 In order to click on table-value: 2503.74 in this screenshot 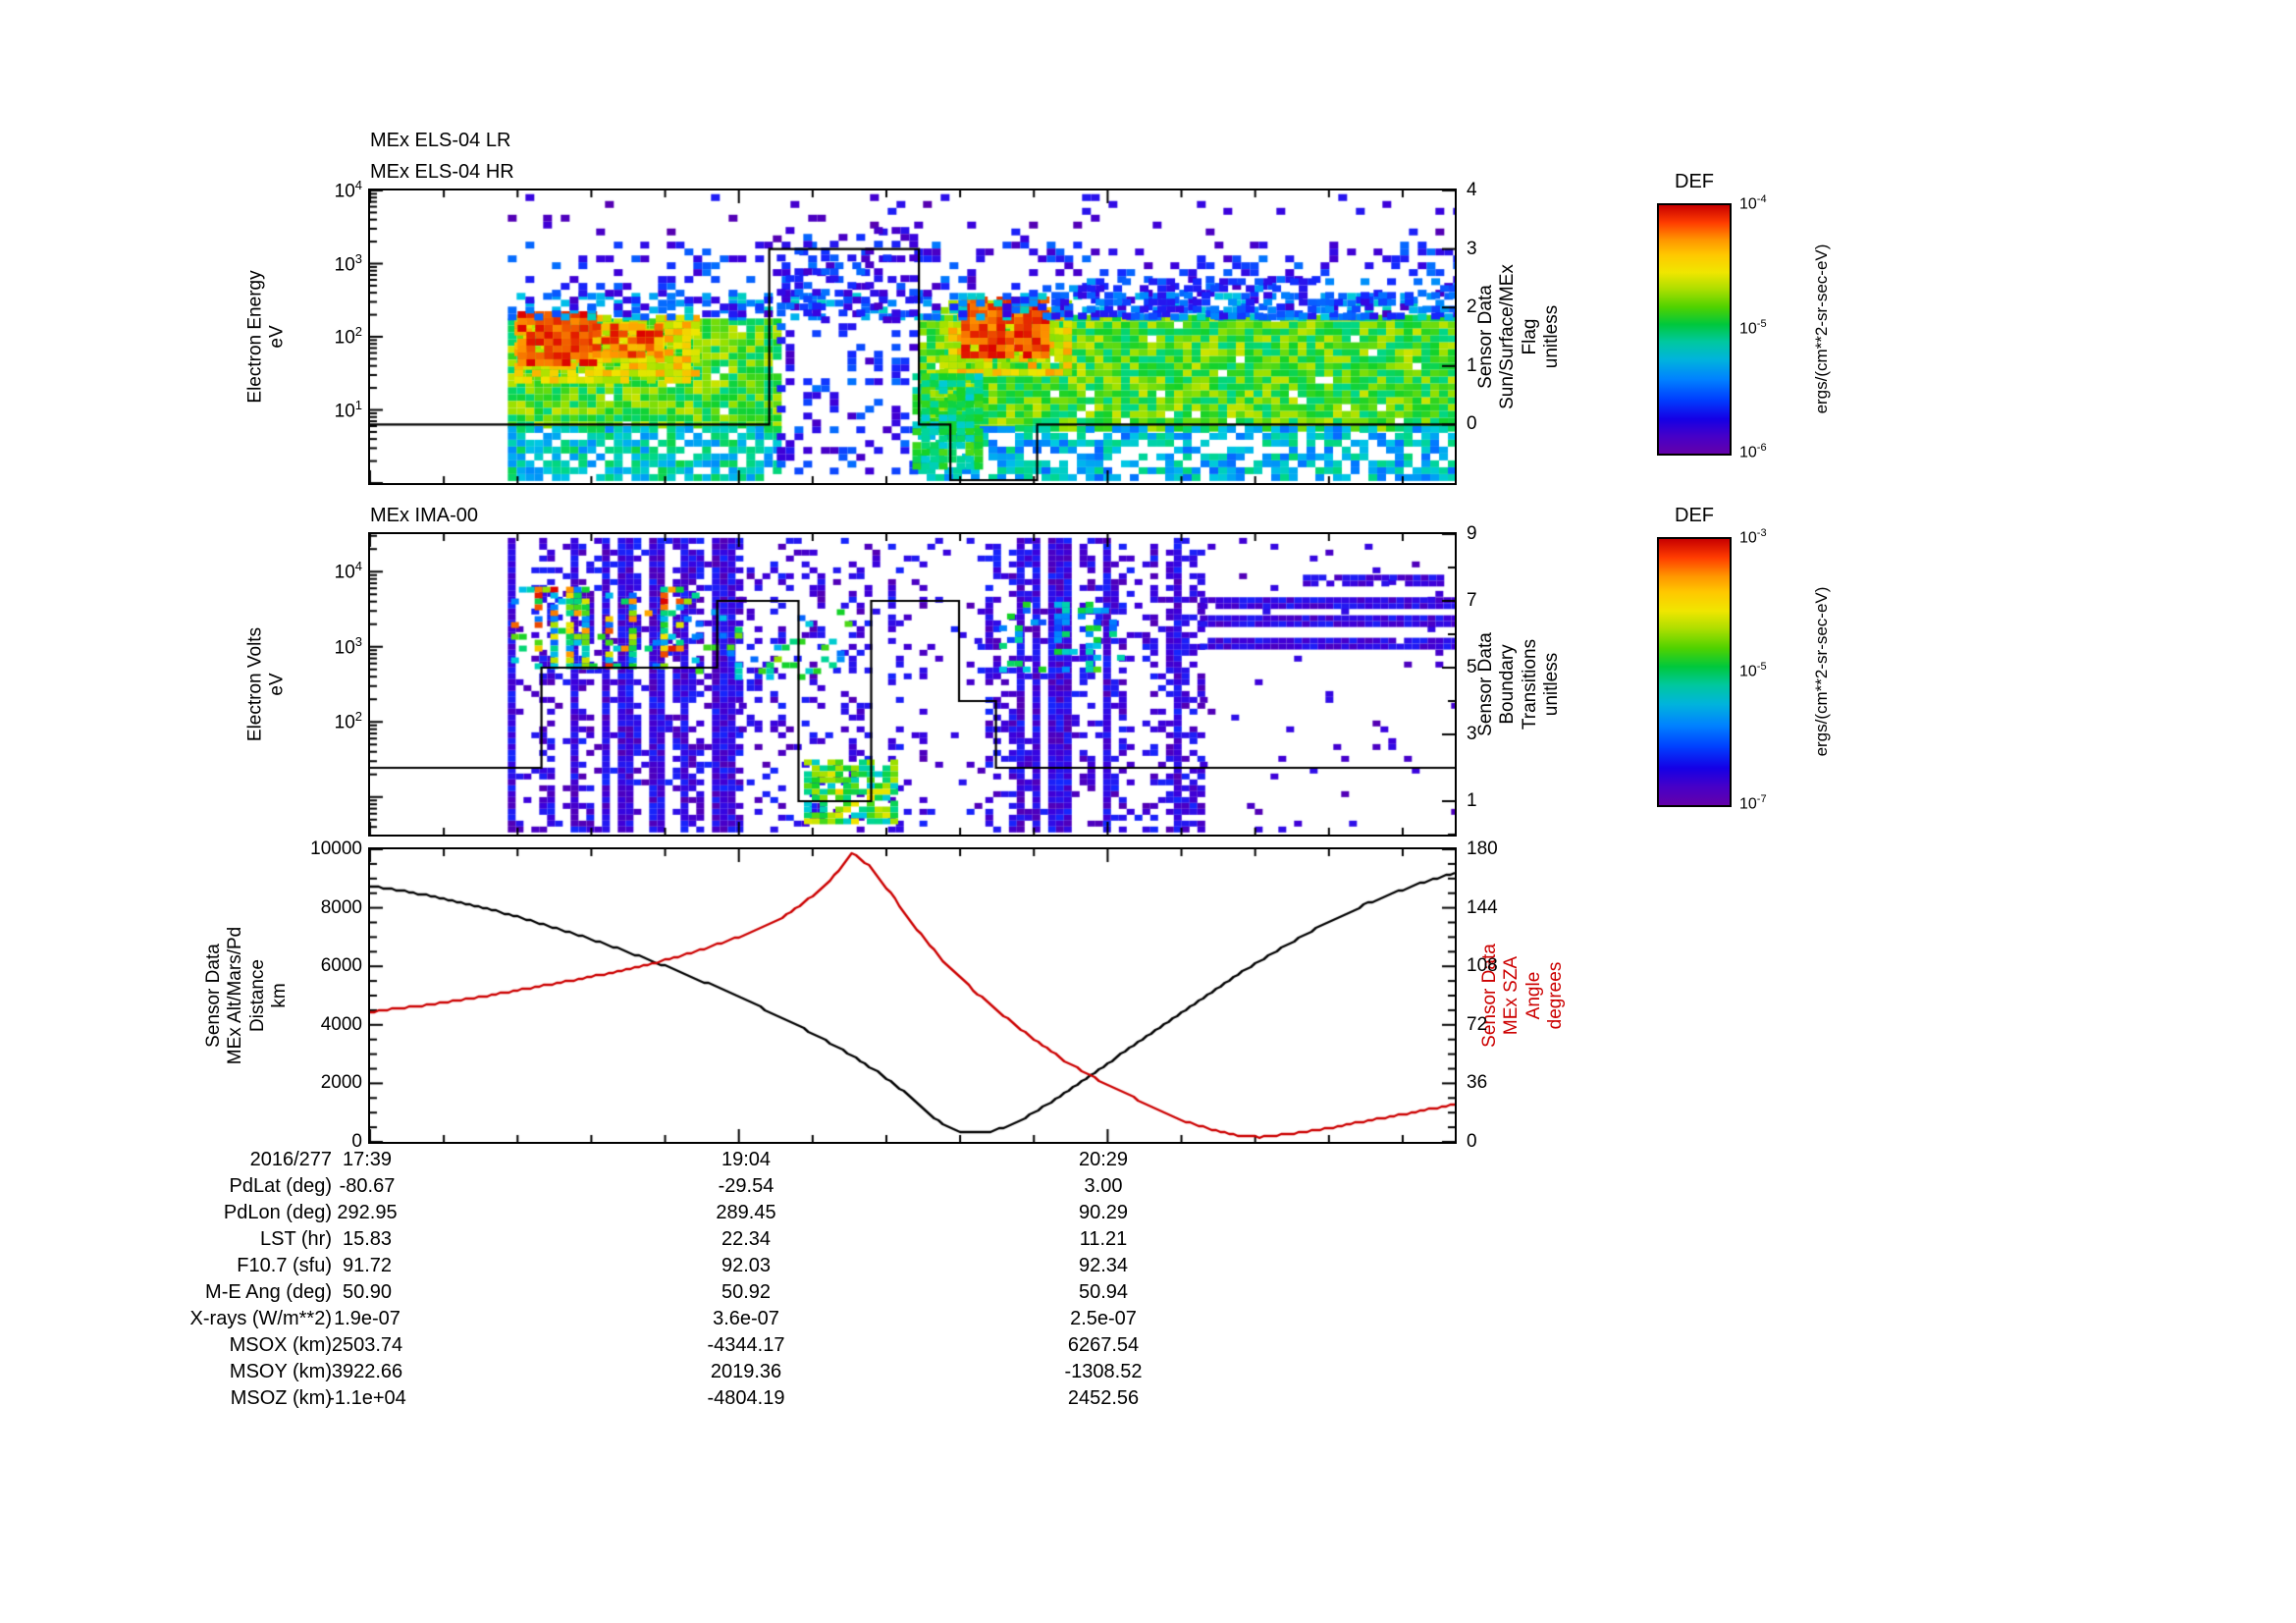, I will do `click(367, 1345)`.